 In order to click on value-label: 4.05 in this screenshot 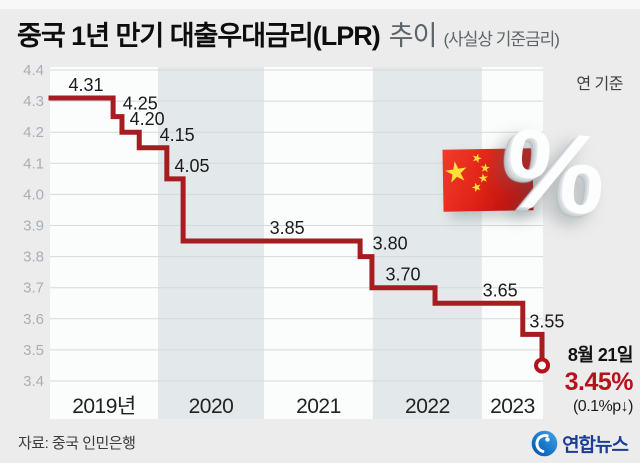, I will do `click(191, 166)`.